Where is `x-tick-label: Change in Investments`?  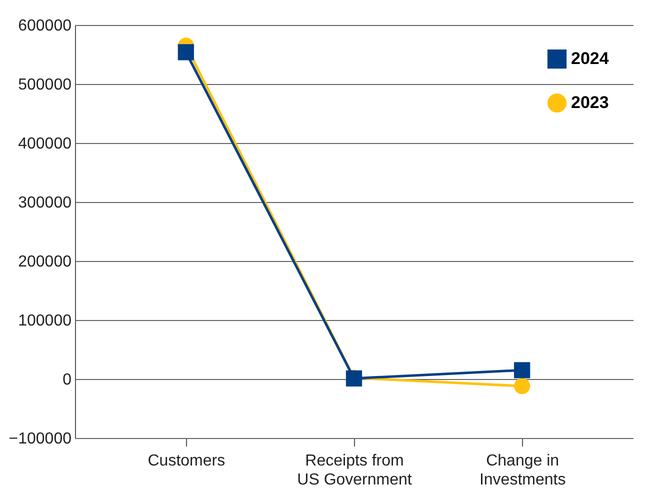
x-tick-label: Change in Investments is located at coordinates (522, 470).